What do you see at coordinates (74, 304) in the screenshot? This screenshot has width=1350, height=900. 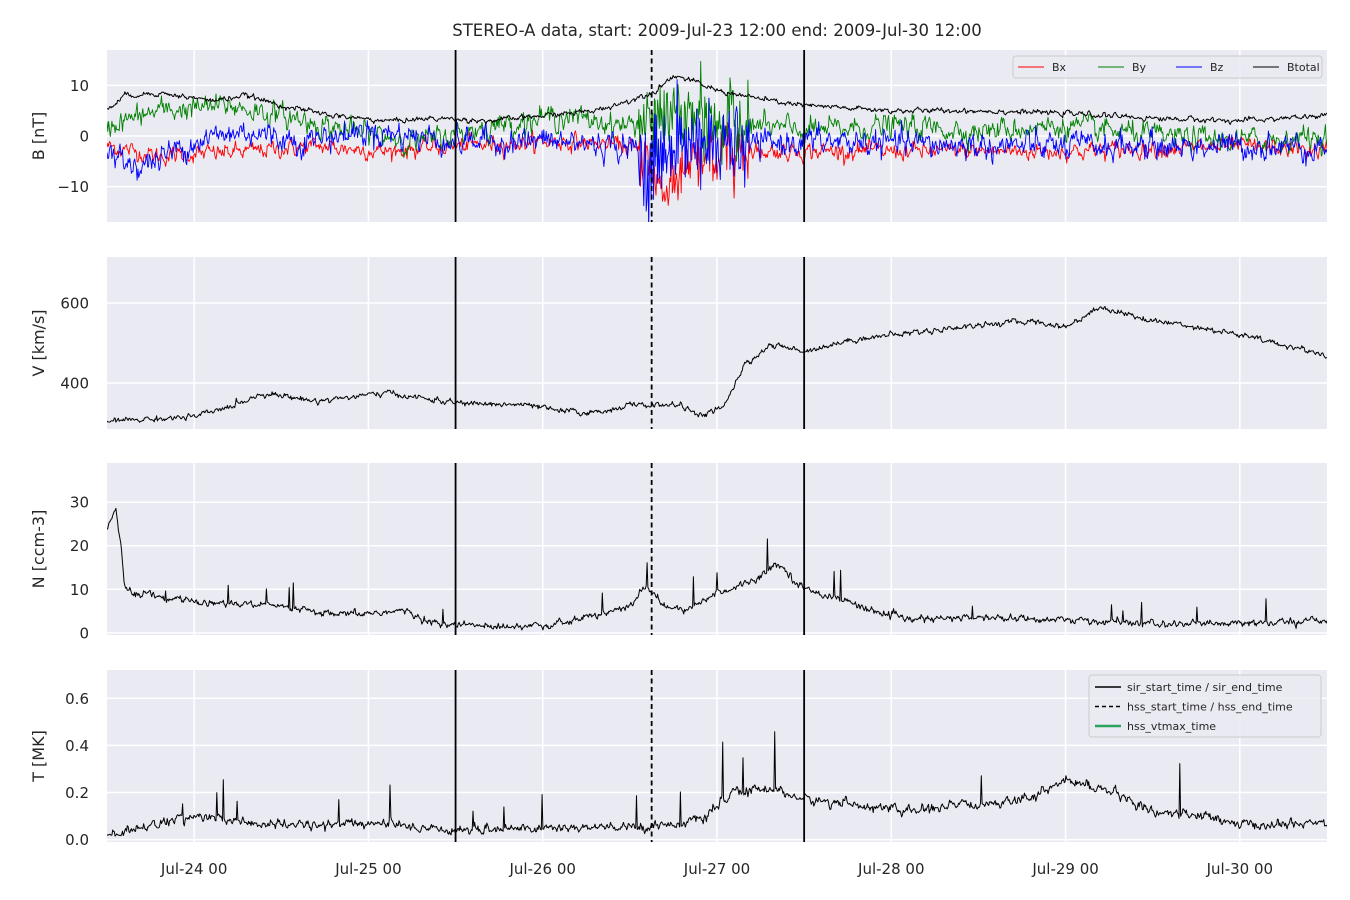 I see `ytick-label: 600` at bounding box center [74, 304].